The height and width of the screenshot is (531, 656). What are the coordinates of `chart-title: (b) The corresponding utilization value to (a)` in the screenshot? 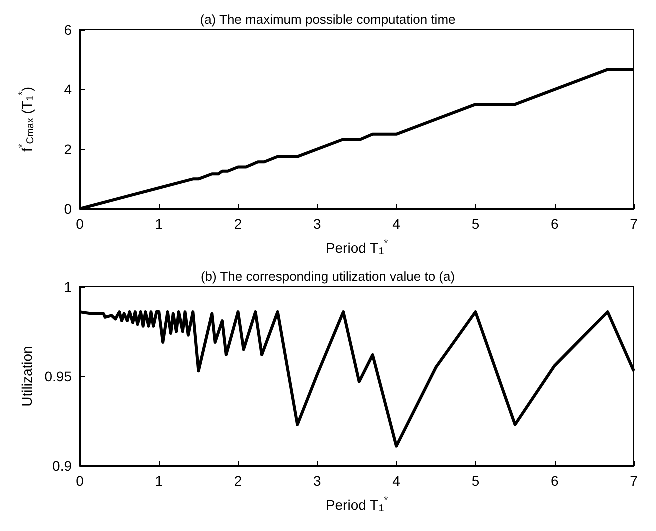 It's located at (328, 276).